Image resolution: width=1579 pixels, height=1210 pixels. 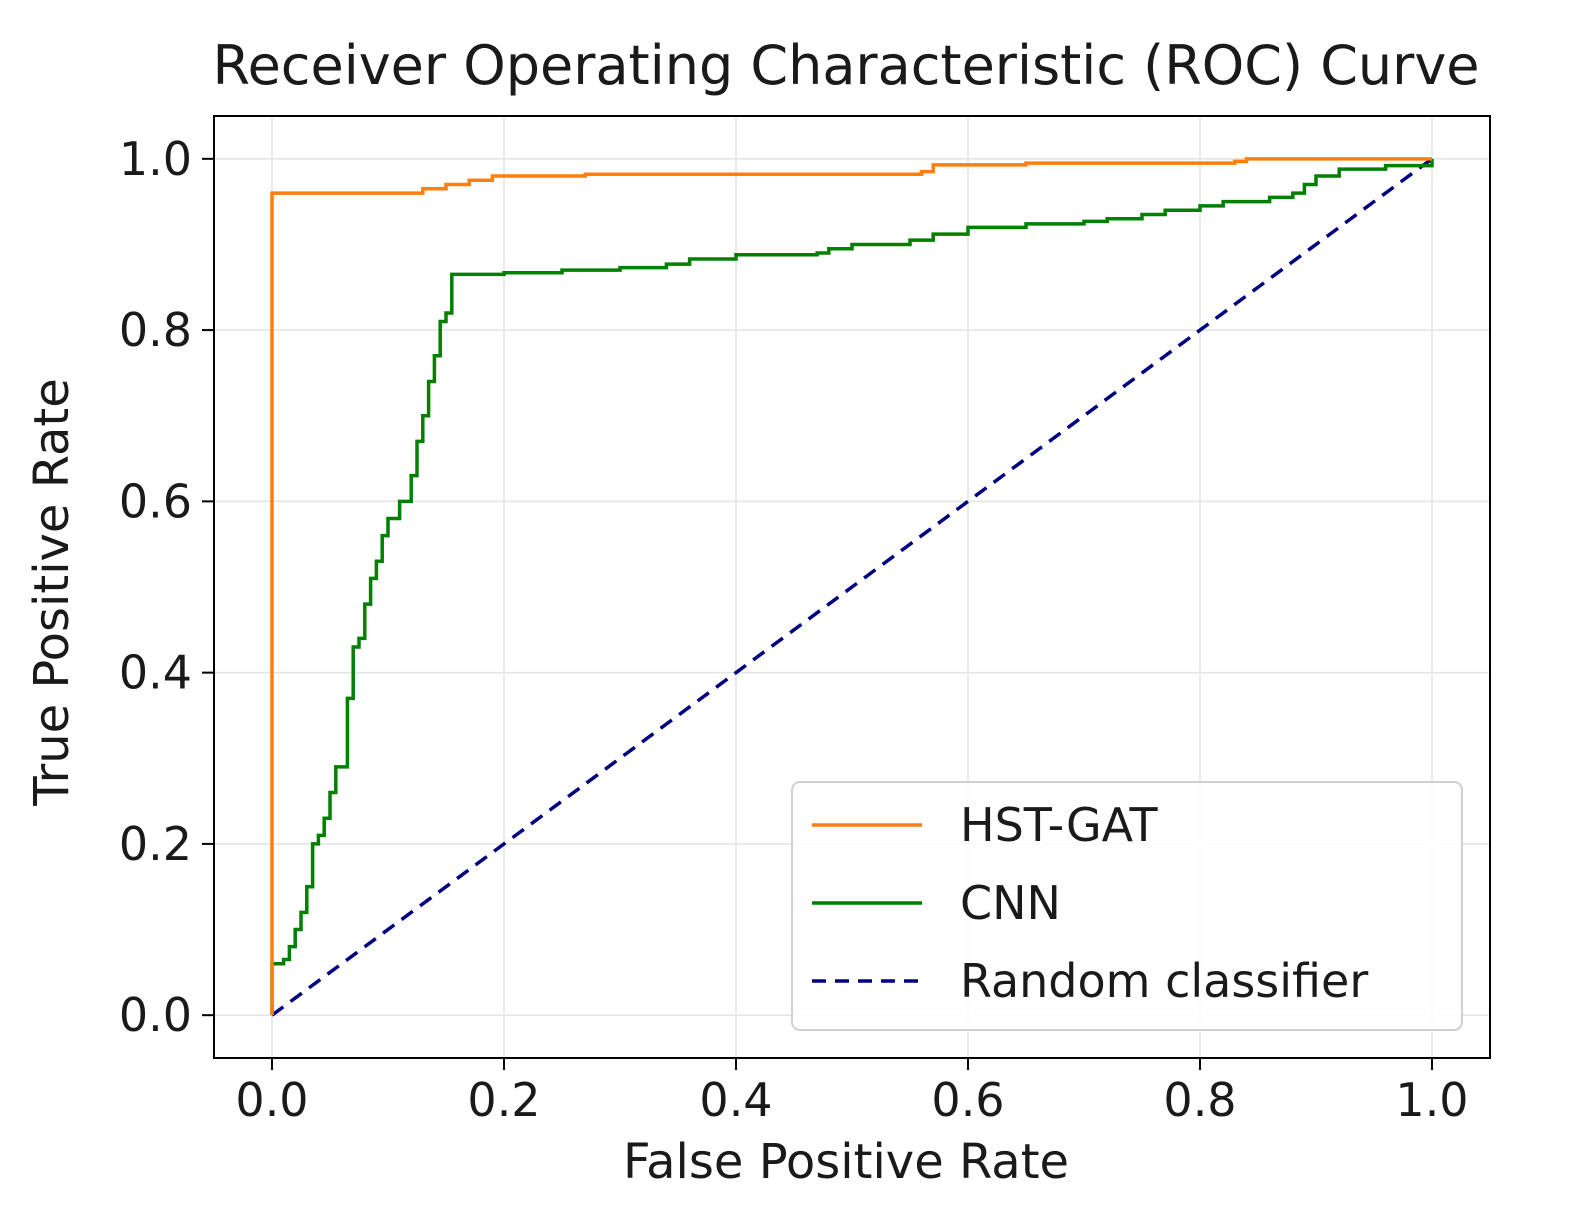 I want to click on y-tick-label: 0.2, so click(x=155, y=844).